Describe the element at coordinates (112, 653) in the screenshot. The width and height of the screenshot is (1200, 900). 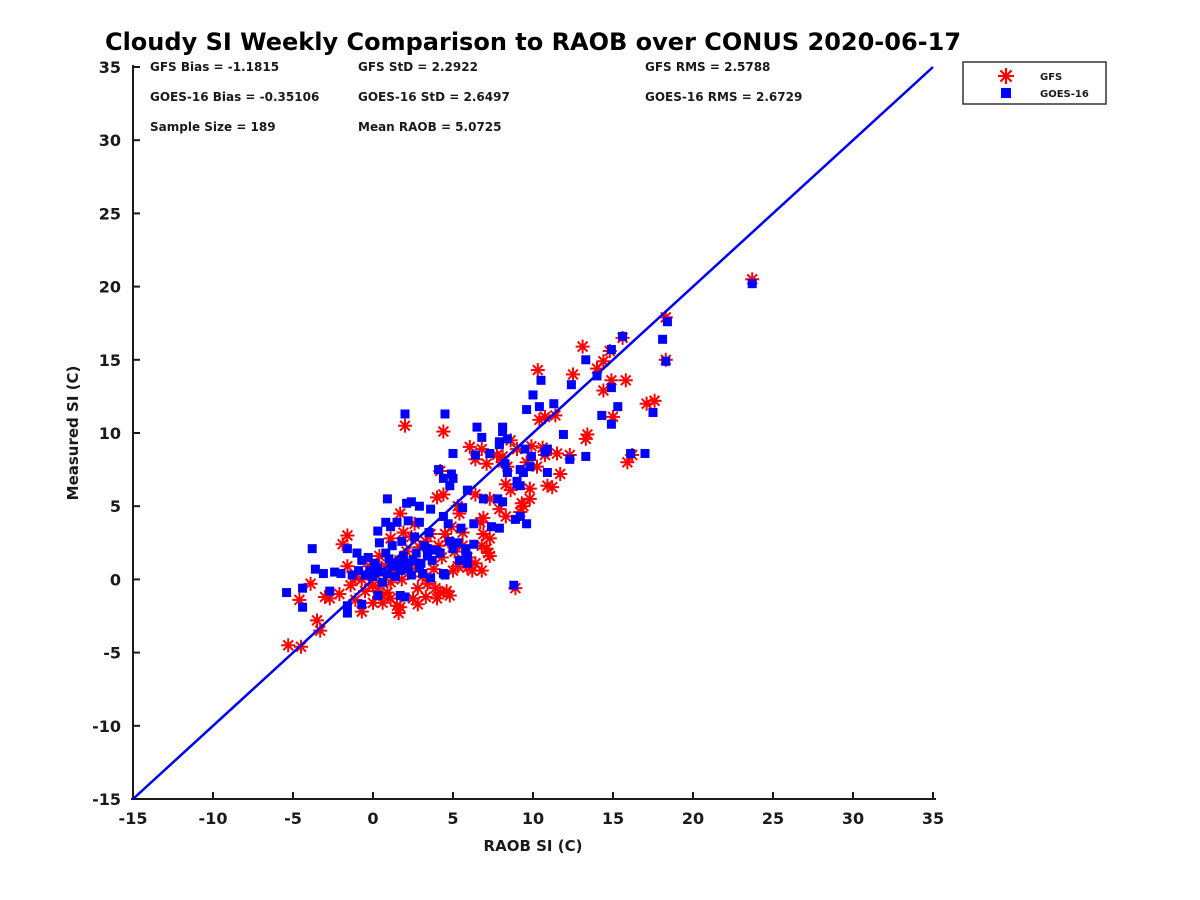
I see `y-tick-label: -5` at that location.